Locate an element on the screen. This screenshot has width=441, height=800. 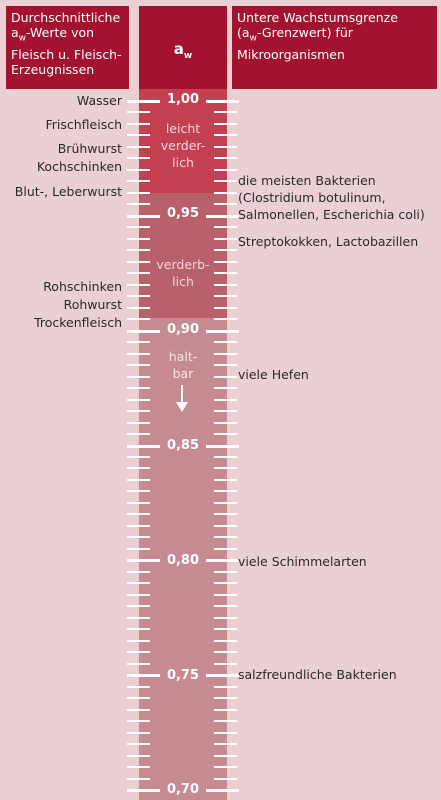
zone-verderblich is located at coordinates (183, 255).